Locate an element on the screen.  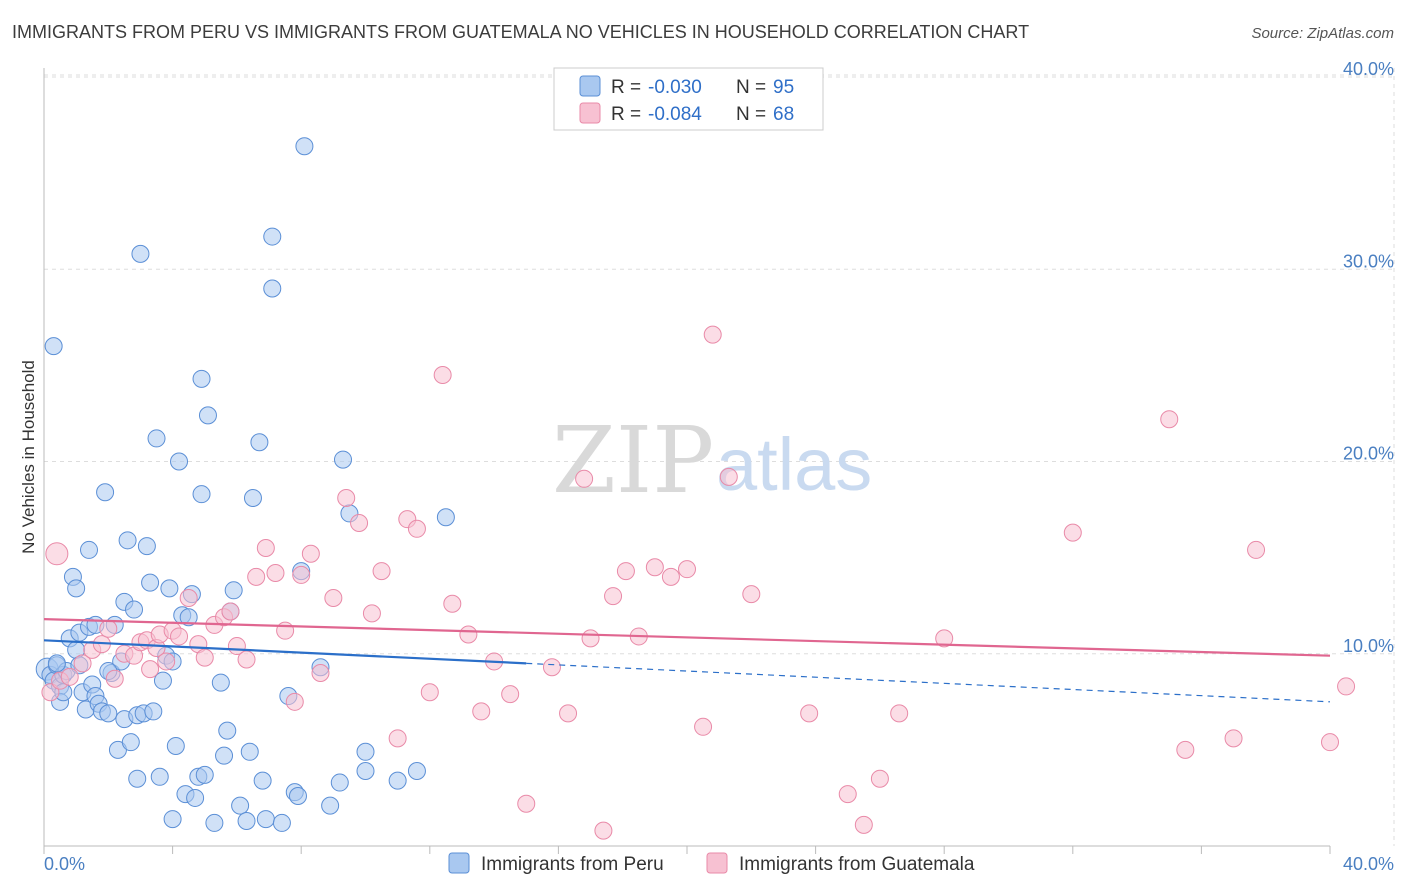
x-tick-label-max: 40.0% is located at coordinates (1368, 864).